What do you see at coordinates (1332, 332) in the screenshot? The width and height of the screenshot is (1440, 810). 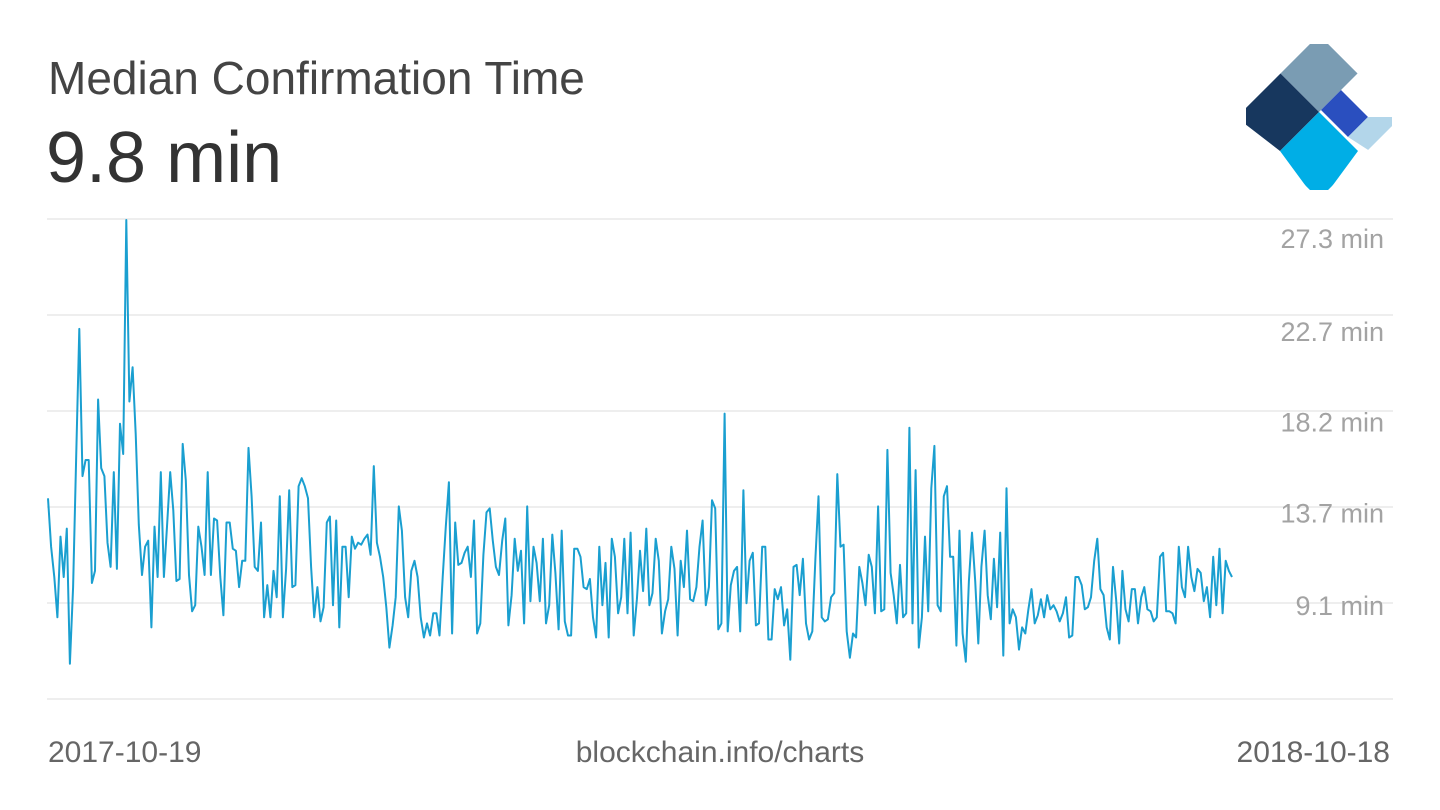 I see `y-tick-label: 22.7 min` at bounding box center [1332, 332].